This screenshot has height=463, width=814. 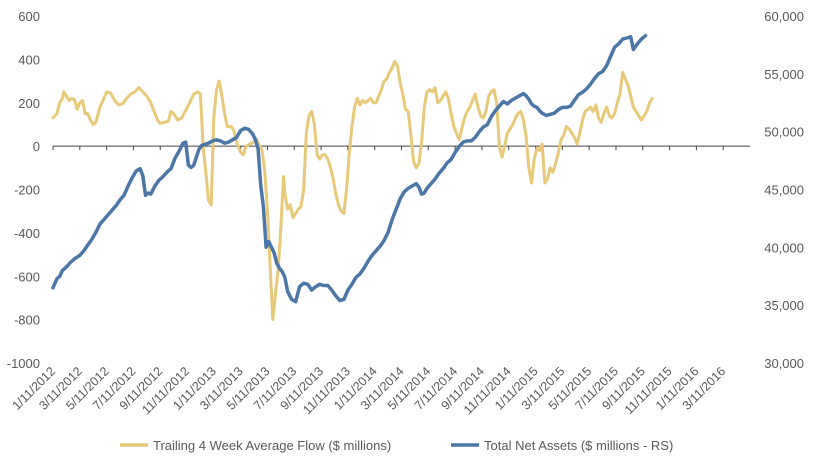 What do you see at coordinates (27, 276) in the screenshot?
I see `left-tick-label: -600` at bounding box center [27, 276].